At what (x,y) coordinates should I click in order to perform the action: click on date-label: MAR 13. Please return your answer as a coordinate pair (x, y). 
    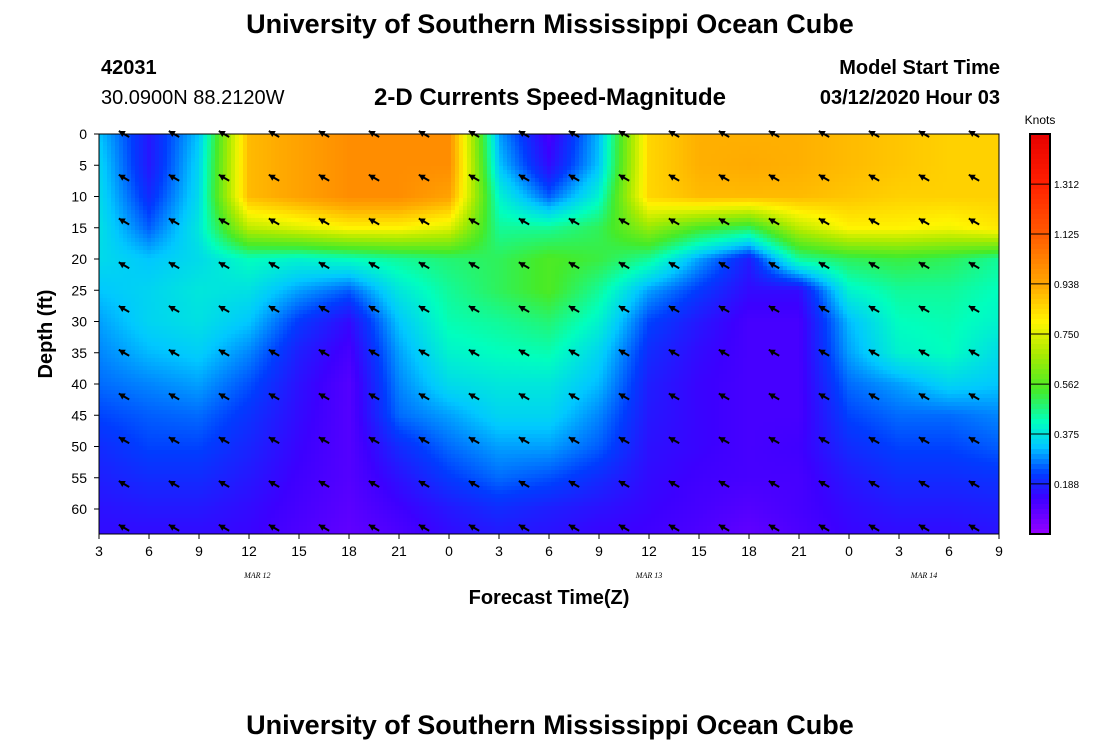
    Looking at the image, I should click on (648, 575).